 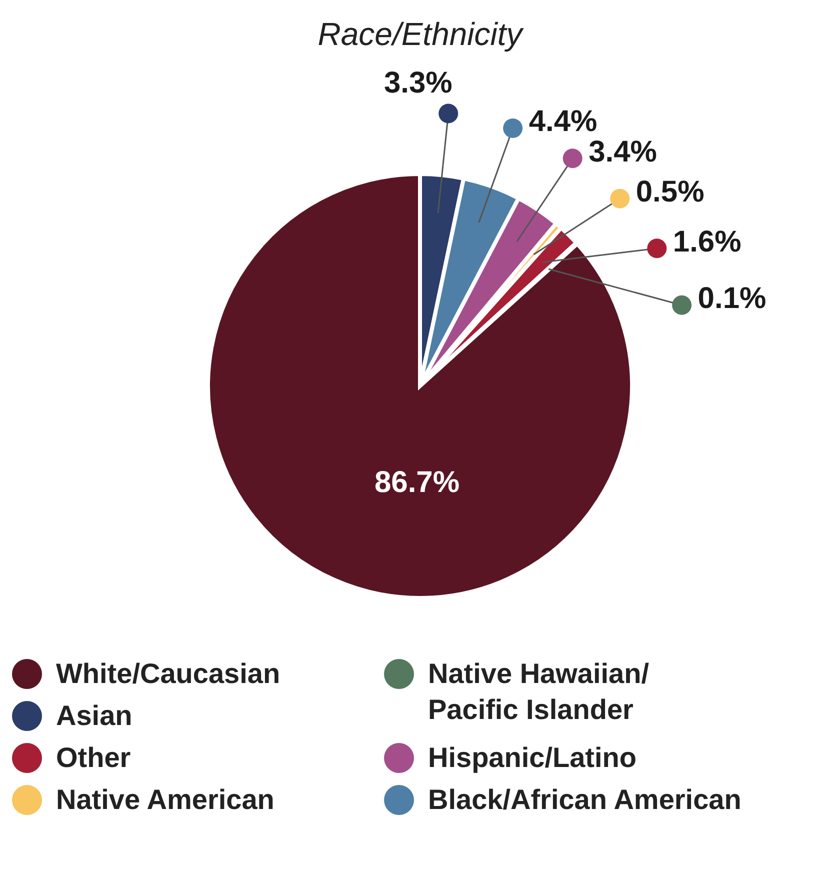 I want to click on legend-label: White/Caucasian, so click(x=168, y=674).